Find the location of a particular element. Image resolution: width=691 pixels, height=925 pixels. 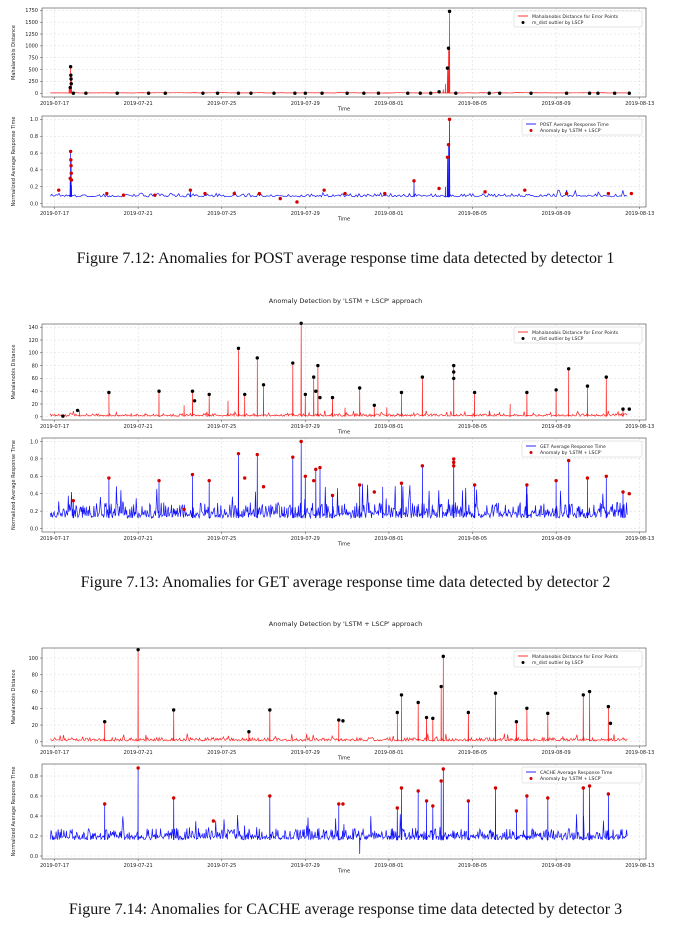

y-tick-label: 0.0 is located at coordinates (34, 529).